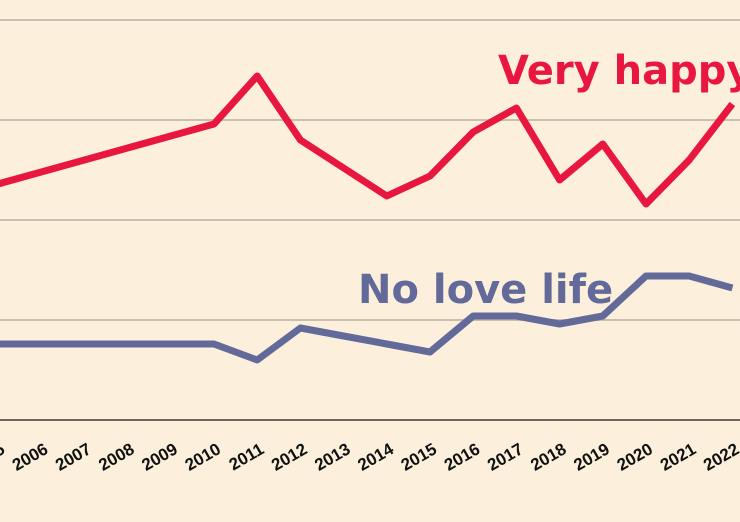 The height and width of the screenshot is (522, 740). I want to click on series-label-very-happy: Very happy, so click(619, 71).